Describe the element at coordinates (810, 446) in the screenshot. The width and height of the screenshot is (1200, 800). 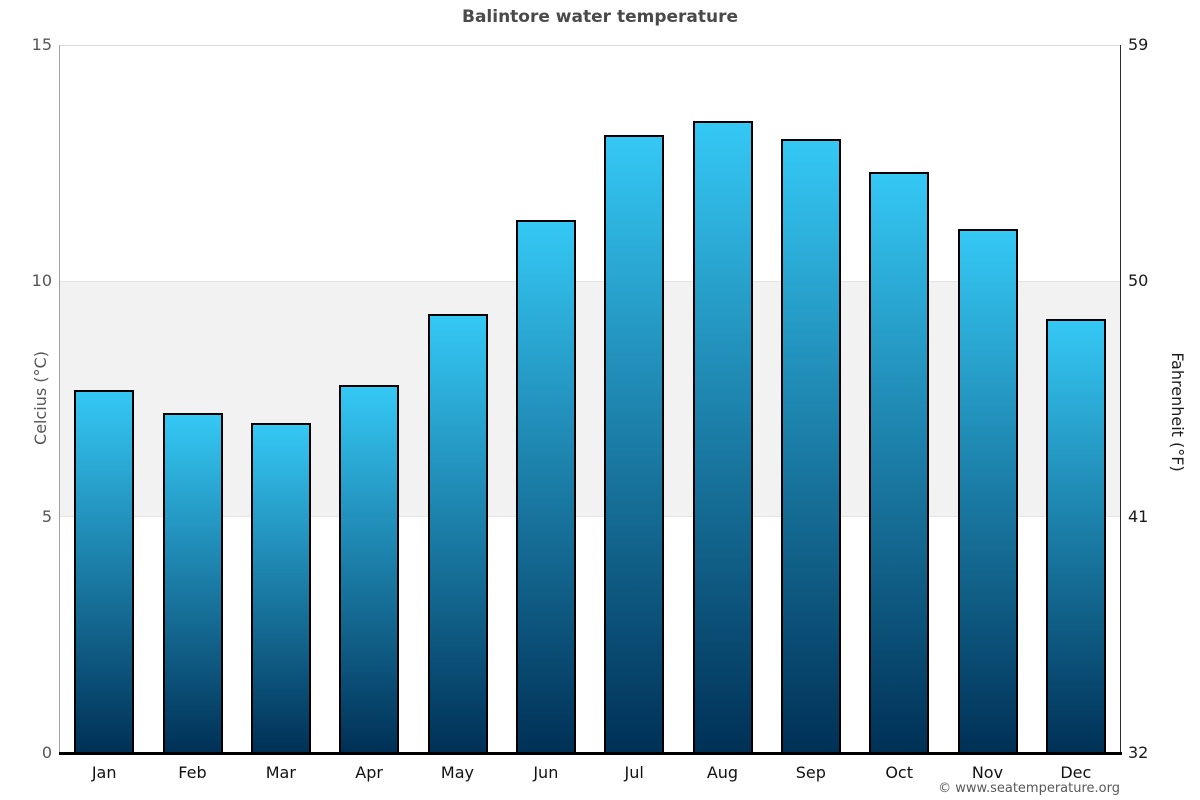
I see `bar-sep` at that location.